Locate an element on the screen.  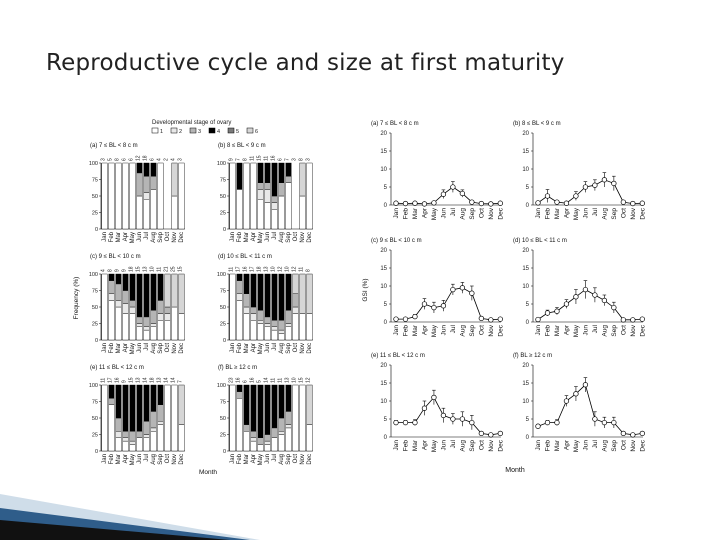
bar-n-label: 11 is located at coordinates (104, 380).